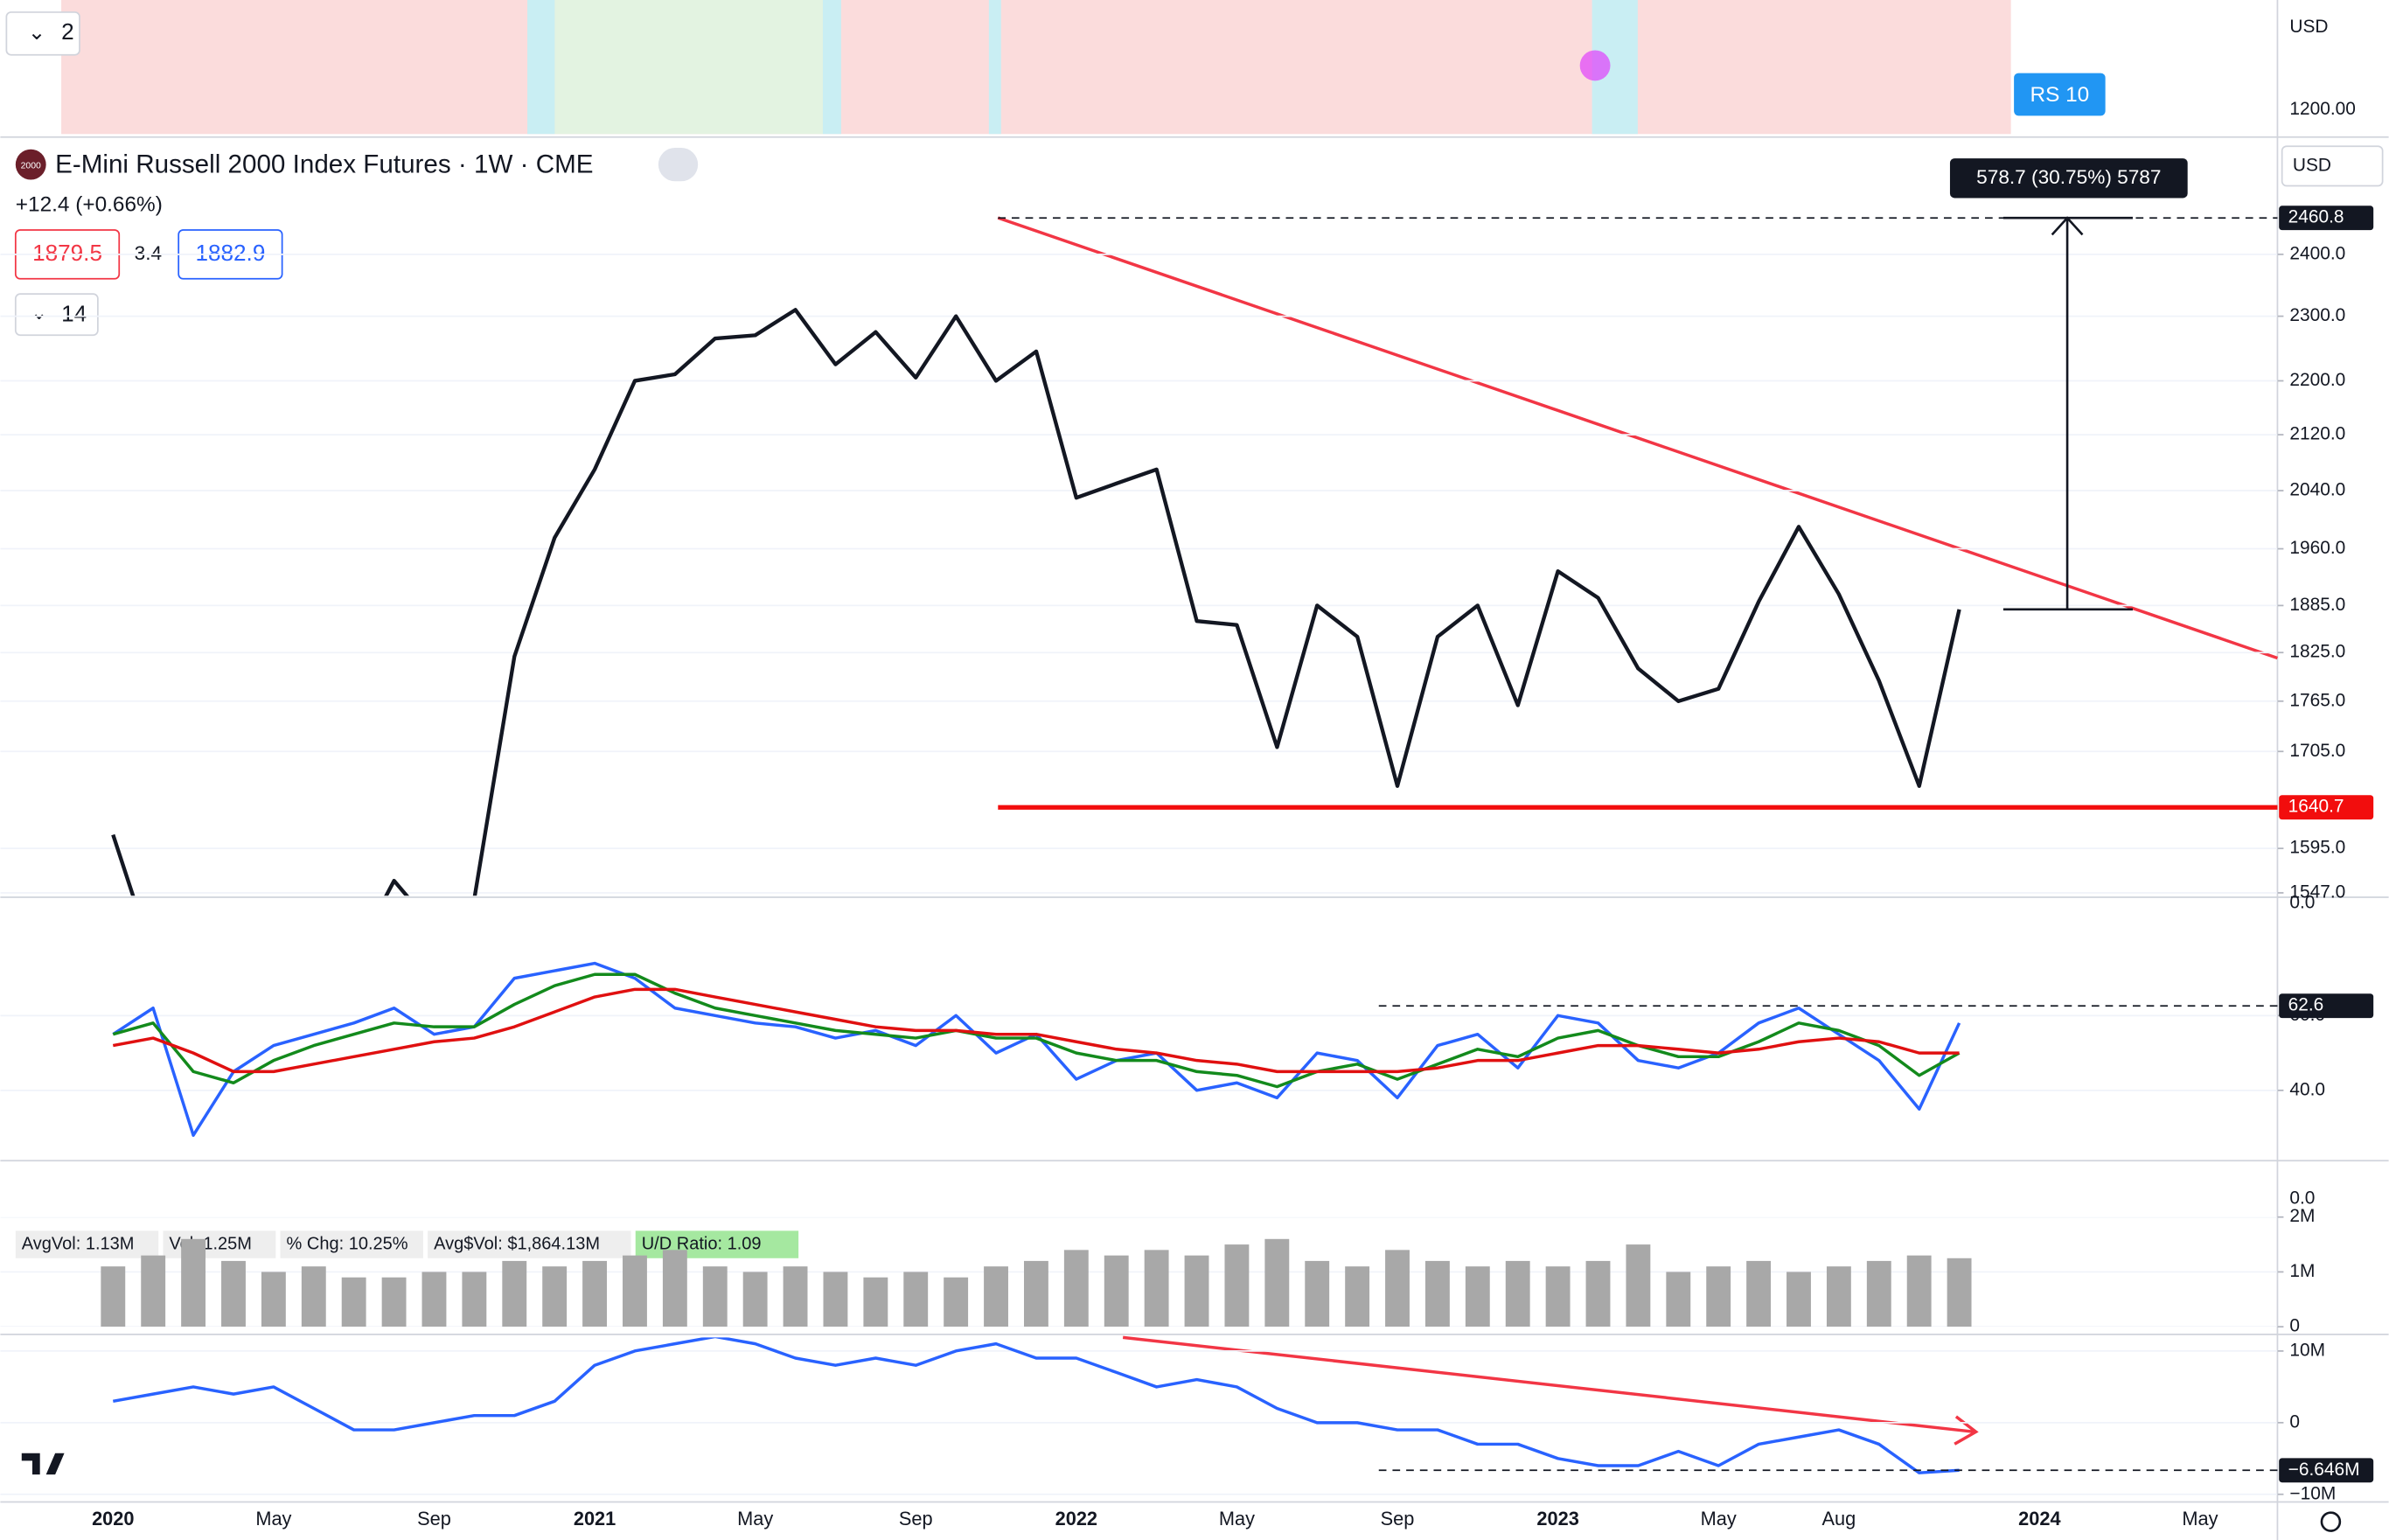  What do you see at coordinates (2333, 166) in the screenshot?
I see `currency-select` at bounding box center [2333, 166].